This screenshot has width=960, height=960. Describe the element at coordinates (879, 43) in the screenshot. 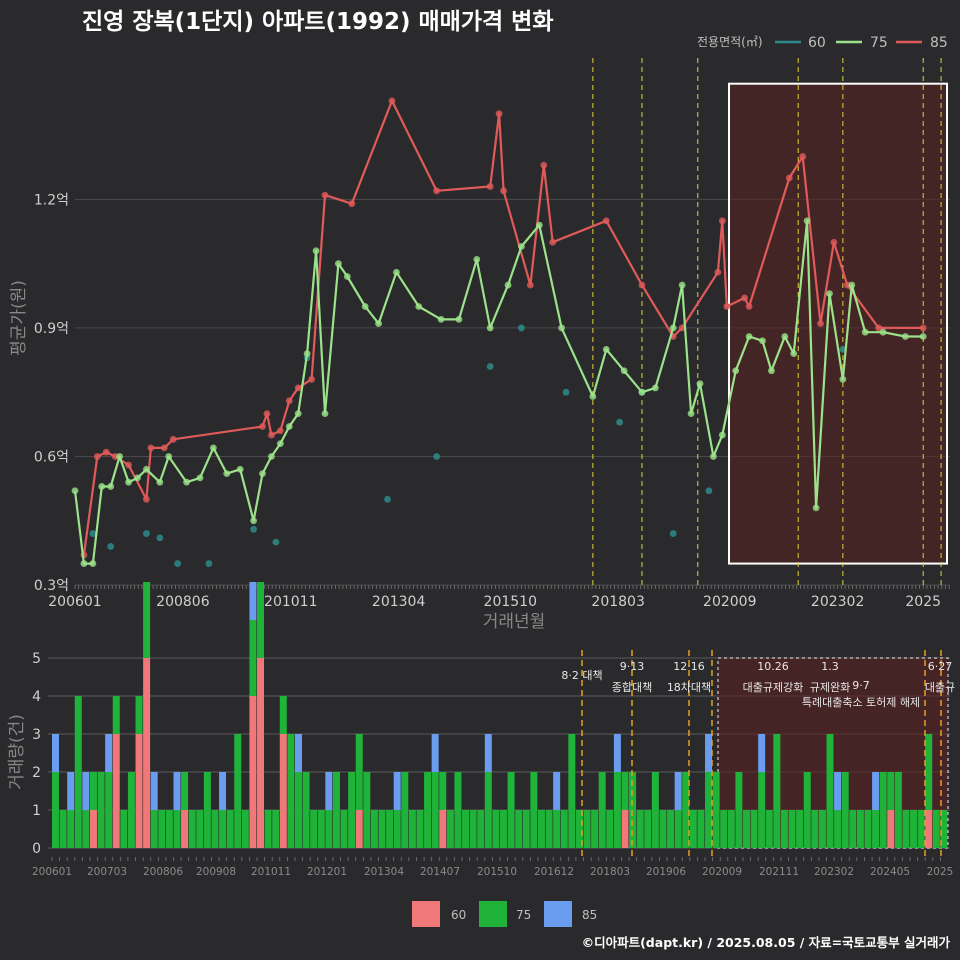

I see `legend-75-label: 75` at that location.